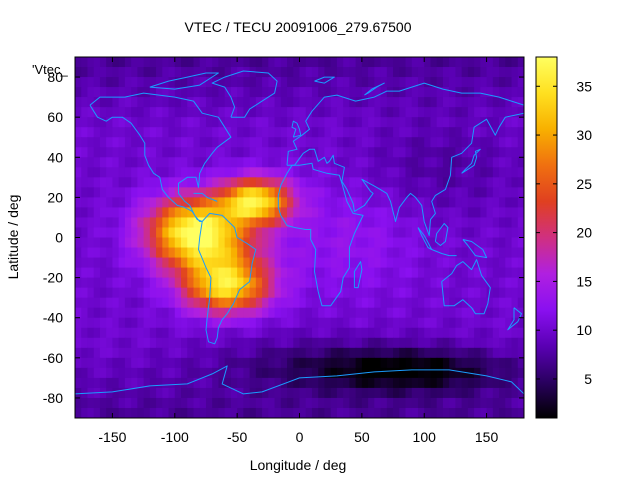 The image size is (640, 480). Describe the element at coordinates (584, 86) in the screenshot. I see `colorbar-tick-label: 35` at that location.